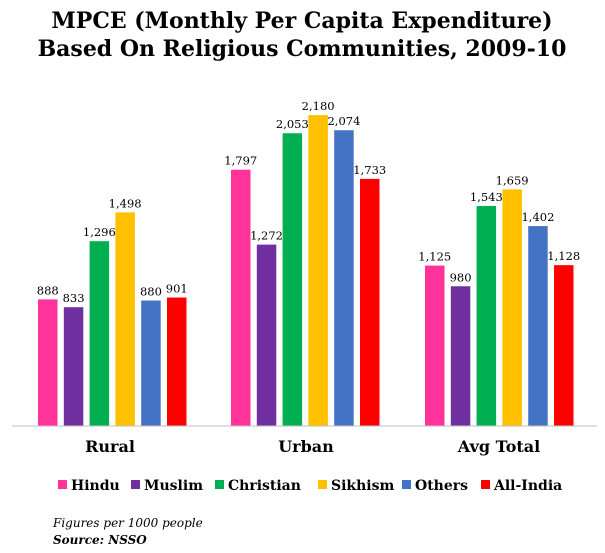 This screenshot has width=605, height=553. Describe the element at coordinates (99, 333) in the screenshot. I see `bar-christian-rural` at that location.